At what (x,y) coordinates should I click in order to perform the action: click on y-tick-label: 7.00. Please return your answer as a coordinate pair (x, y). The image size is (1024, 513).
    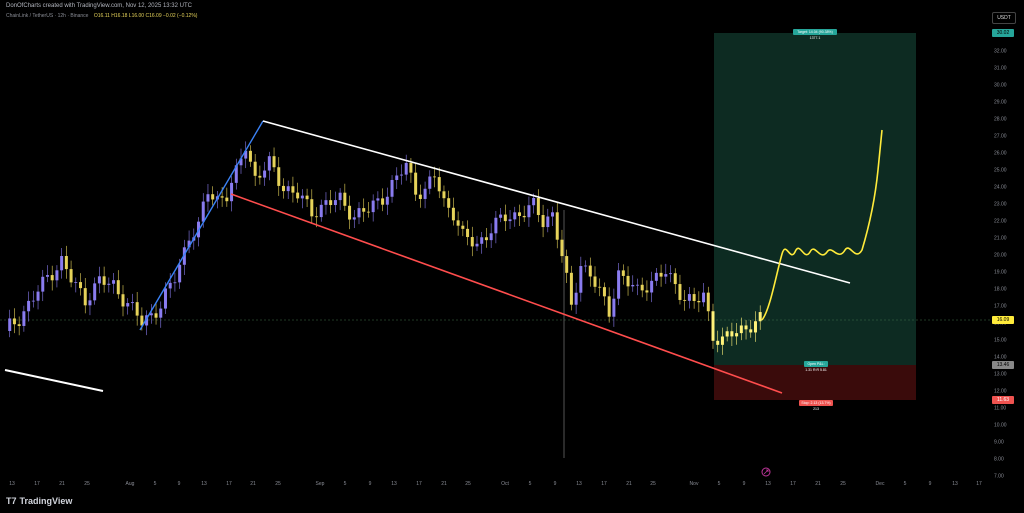
    Looking at the image, I should click on (999, 477).